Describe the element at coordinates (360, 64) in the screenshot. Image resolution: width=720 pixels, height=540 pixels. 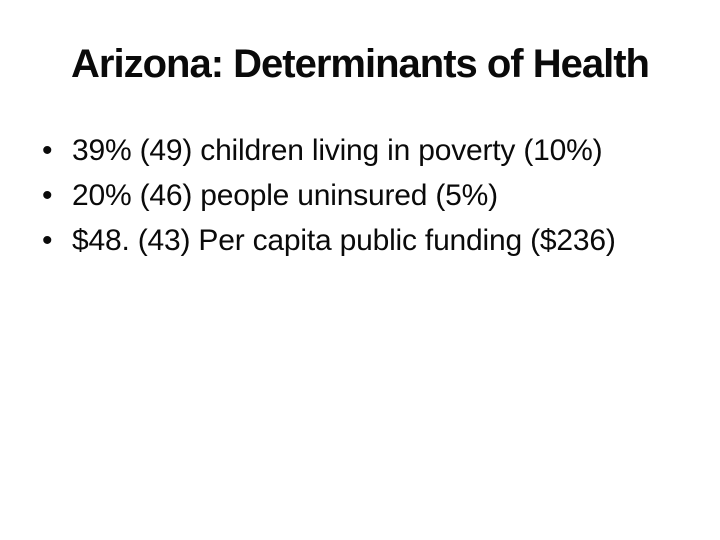
I see `slide-title: Arizona: Determinants of Health` at that location.